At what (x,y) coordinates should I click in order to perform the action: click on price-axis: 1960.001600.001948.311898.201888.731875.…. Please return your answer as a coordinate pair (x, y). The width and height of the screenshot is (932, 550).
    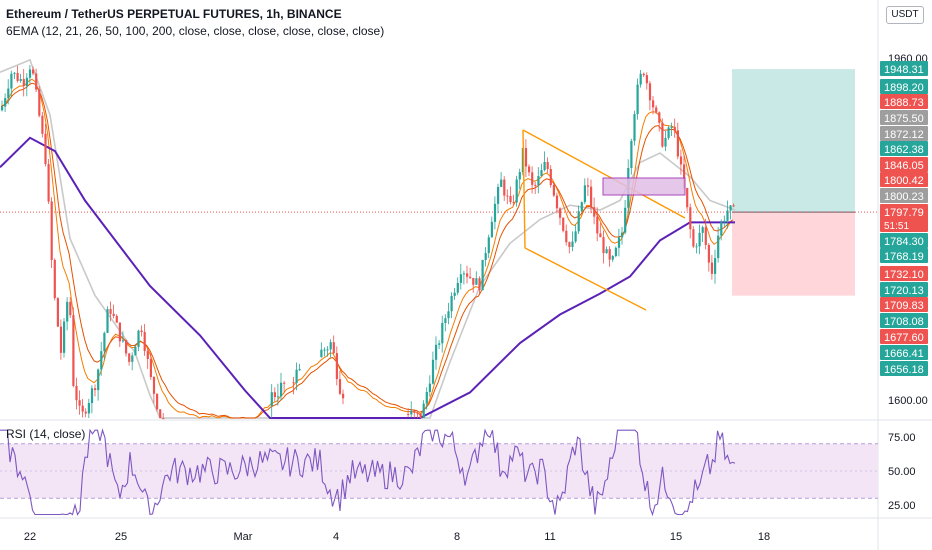
    Looking at the image, I should click on (904, 282).